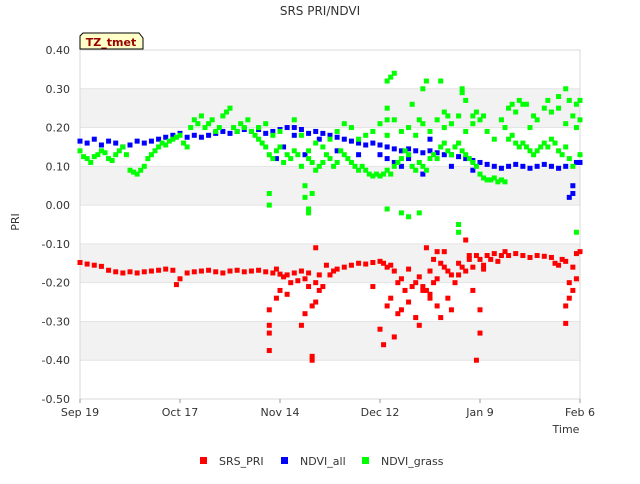  I want to click on y-tick-label: -0.50, so click(56, 399).